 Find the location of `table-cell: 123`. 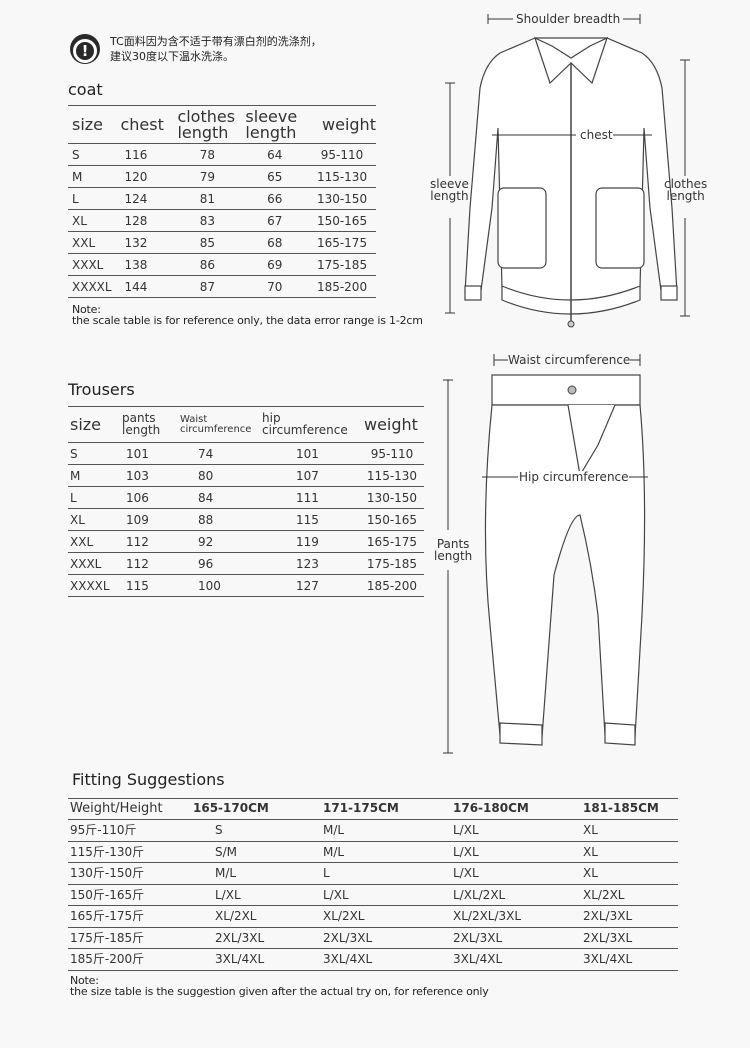

table-cell: 123 is located at coordinates (307, 563).